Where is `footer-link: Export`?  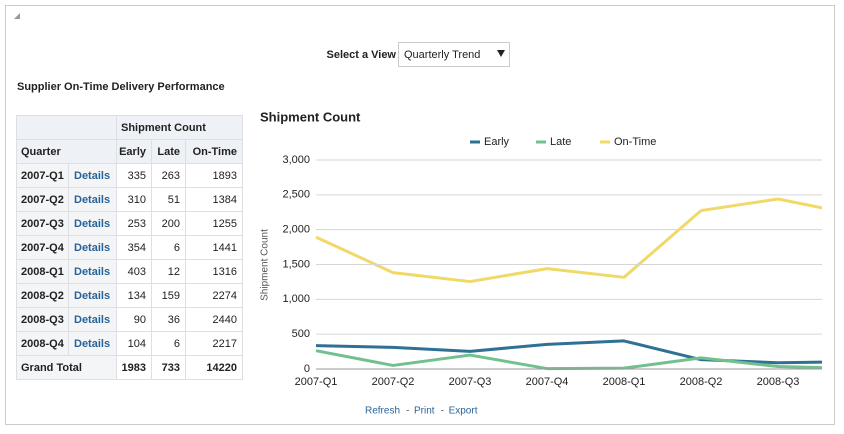 footer-link: Export is located at coordinates (463, 411).